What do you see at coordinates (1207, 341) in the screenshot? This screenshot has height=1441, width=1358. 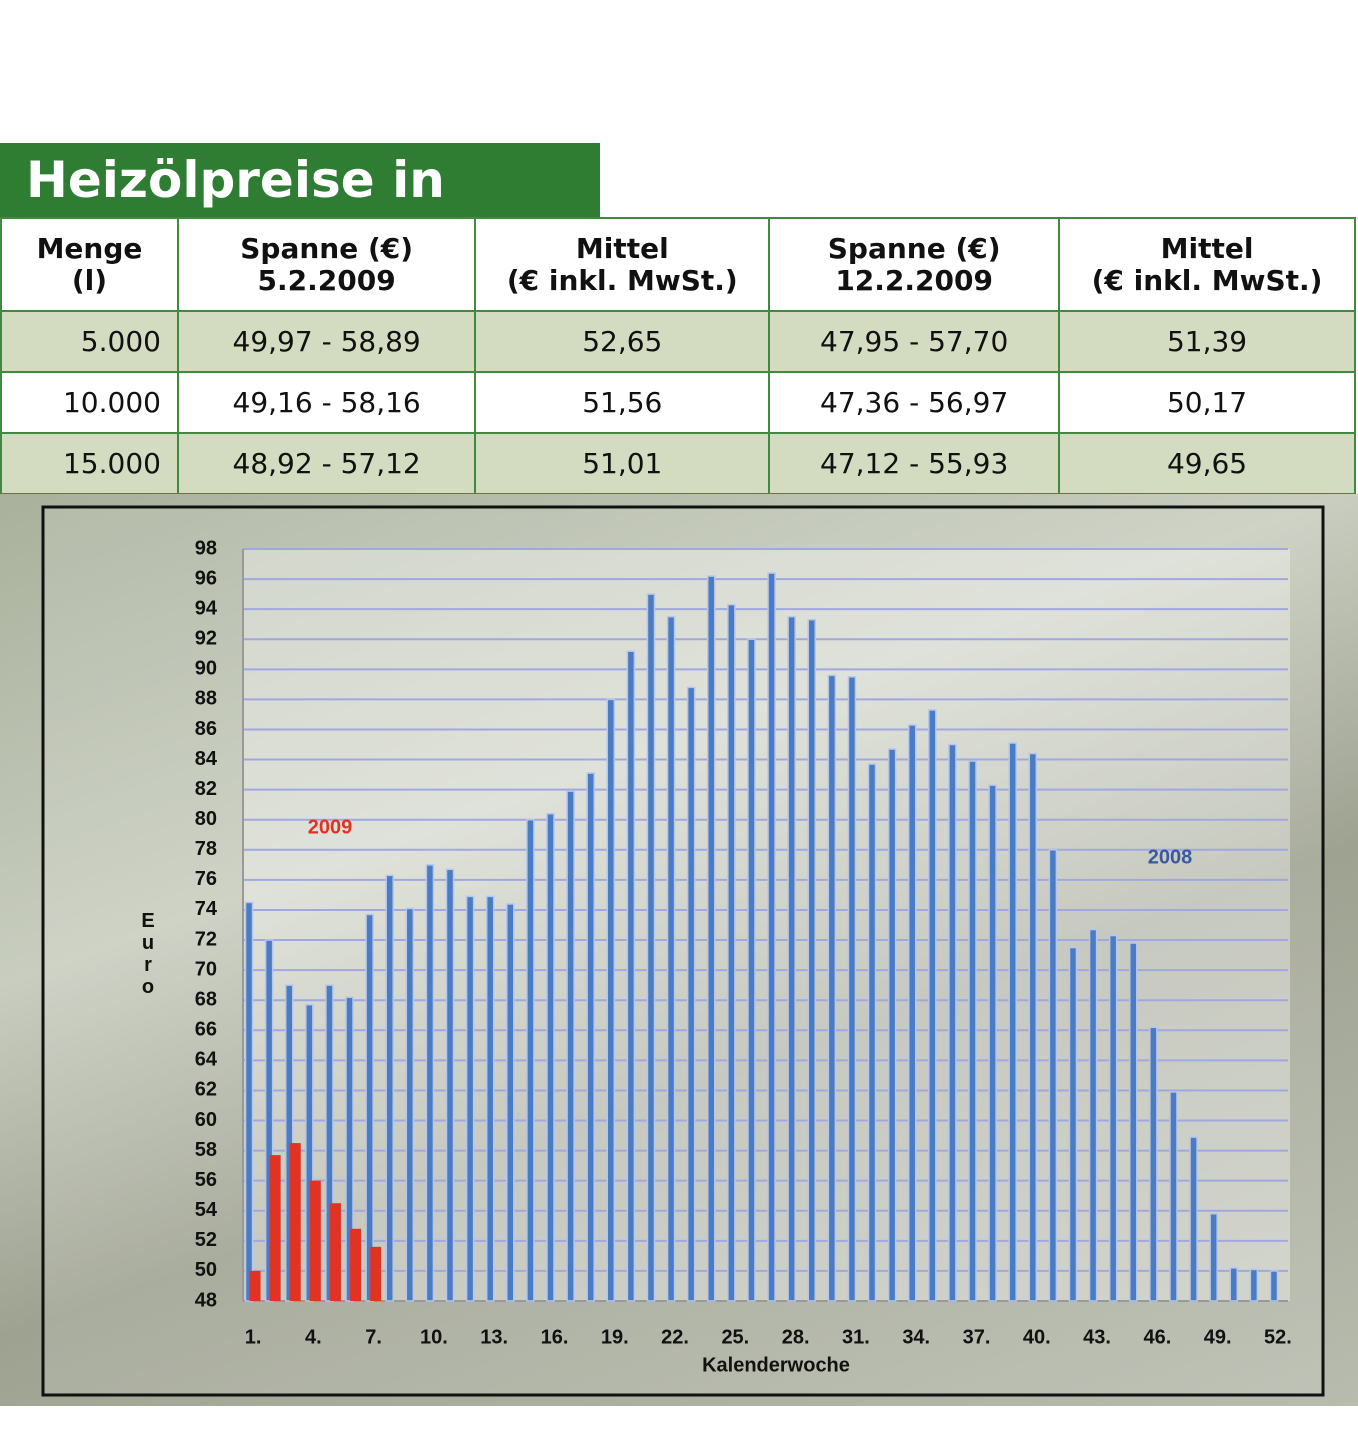 I see `table-cell: 51,39` at bounding box center [1207, 341].